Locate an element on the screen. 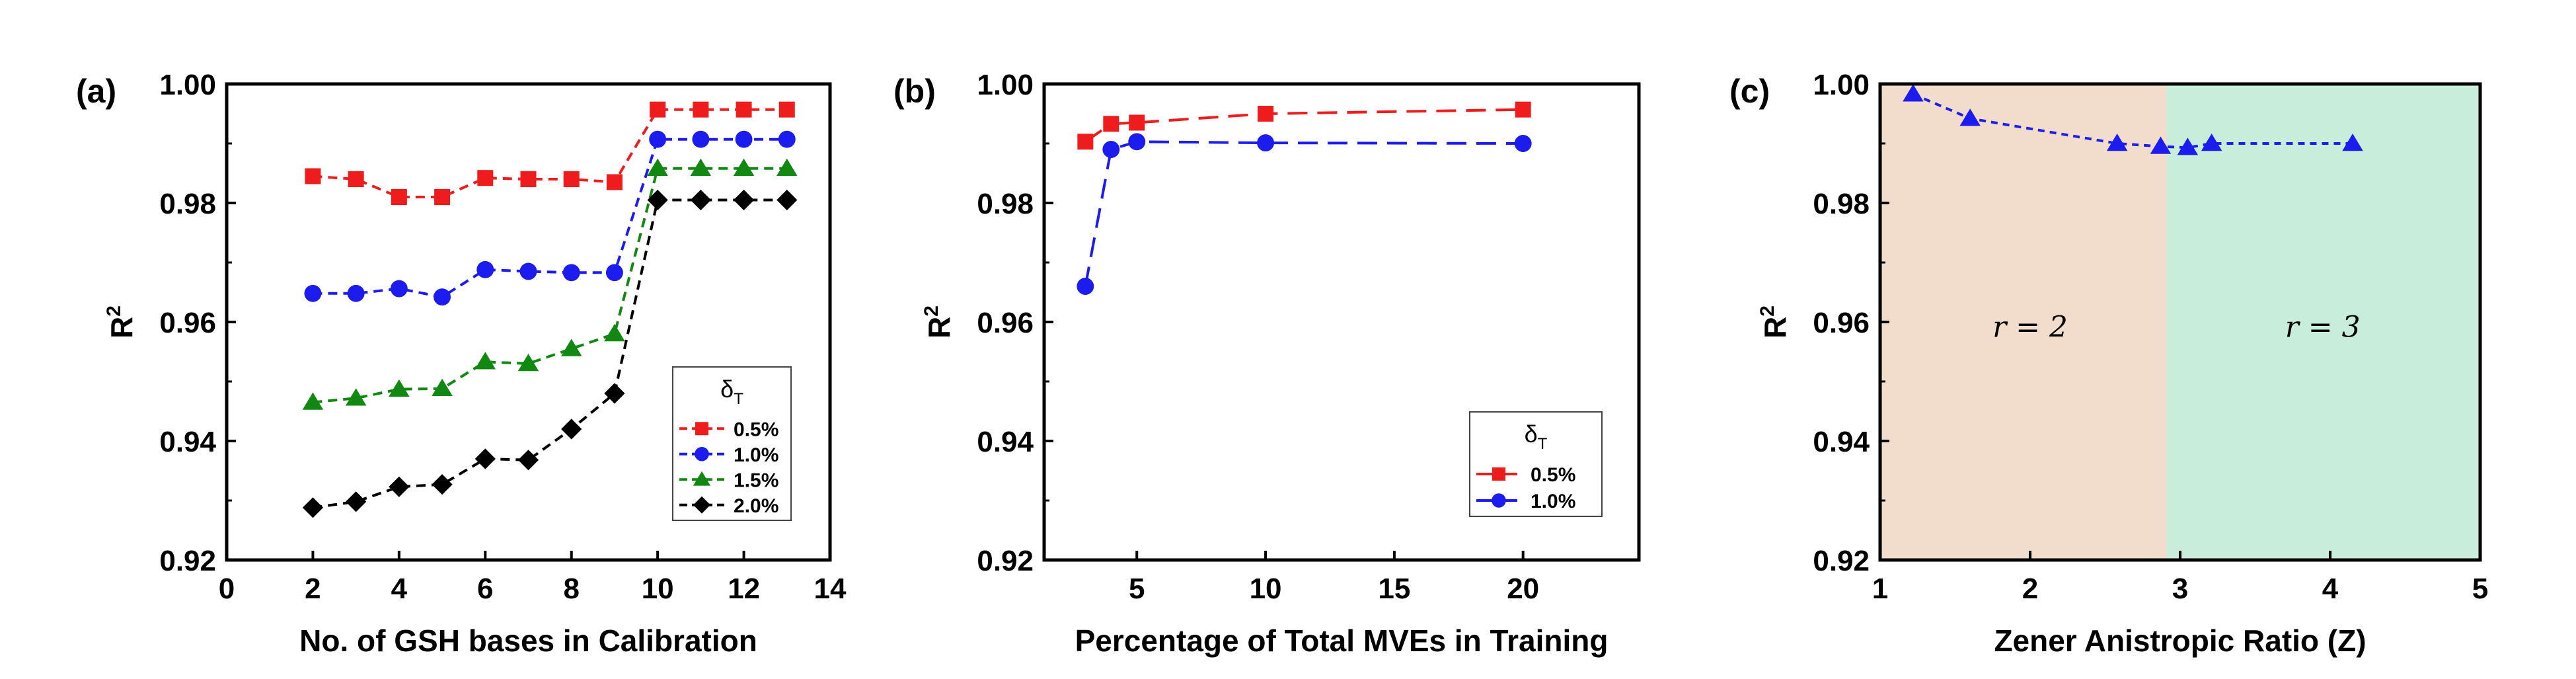  x-tick-label: 8 is located at coordinates (571, 589).